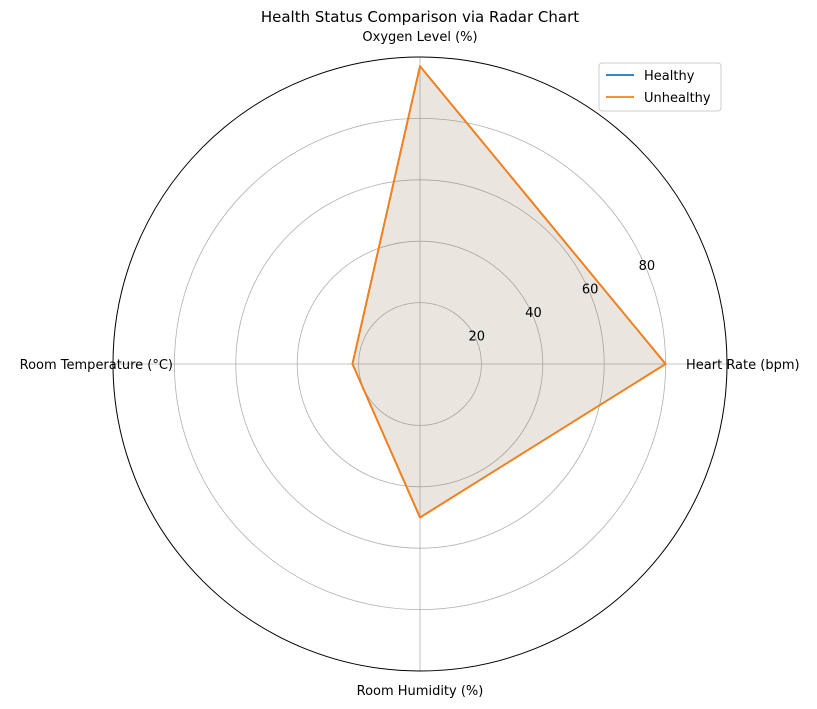 This screenshot has width=817, height=709. What do you see at coordinates (561, 301) in the screenshot?
I see `radial-tick-labels: 20 40 60 80` at bounding box center [561, 301].